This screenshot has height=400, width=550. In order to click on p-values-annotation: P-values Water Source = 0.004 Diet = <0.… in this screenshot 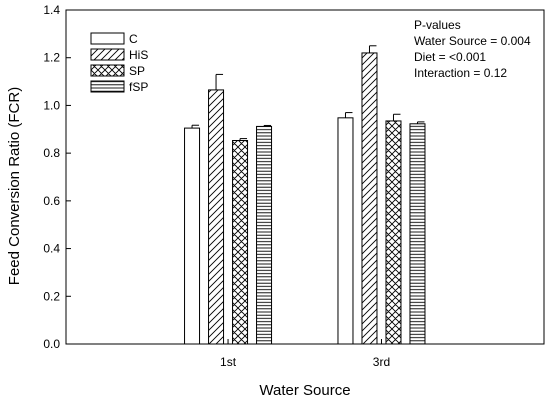, I will do `click(472, 49)`.